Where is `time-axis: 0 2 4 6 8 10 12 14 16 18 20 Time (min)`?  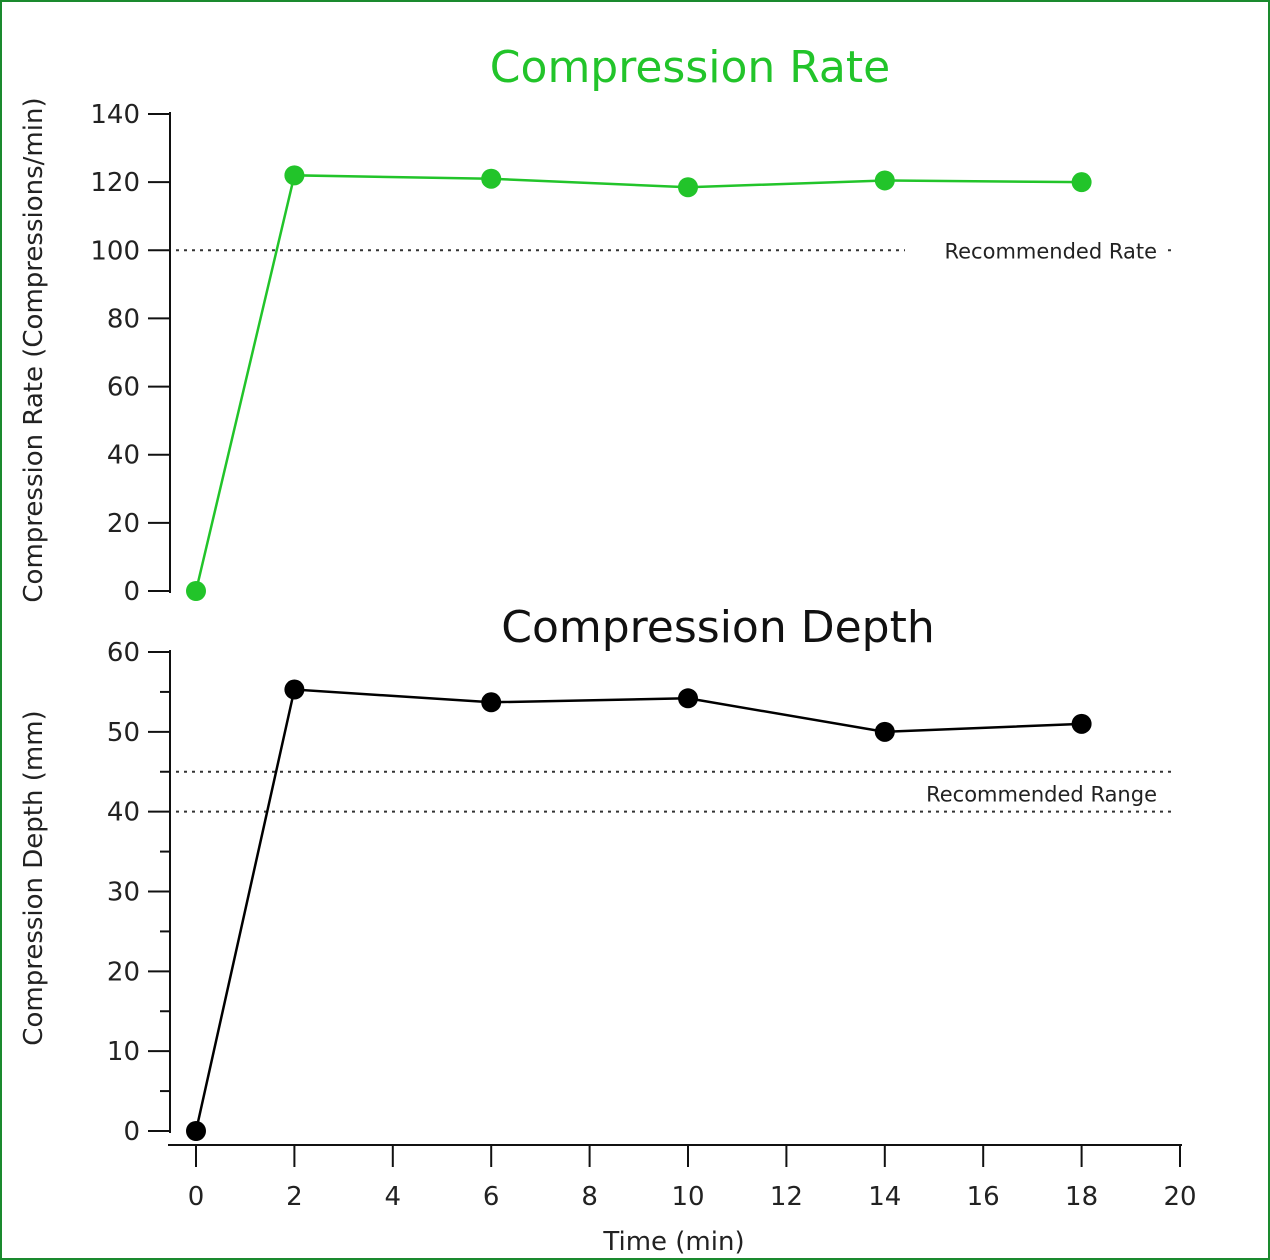
time-axis: 0 2 4 6 8 10 12 14 16 18 20 Time (min) is located at coordinates (682, 1200).